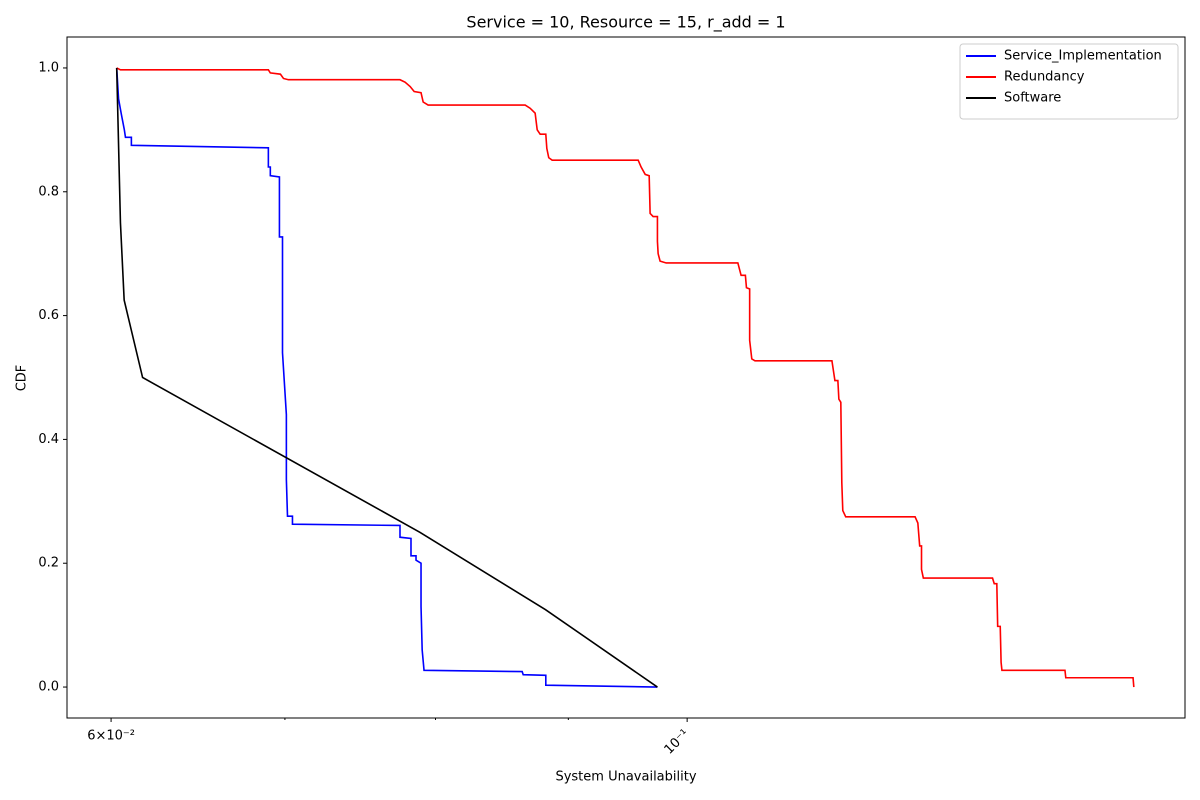 The height and width of the screenshot is (800, 1200). What do you see at coordinates (1044, 77) in the screenshot?
I see `legend-label: Redundancy` at bounding box center [1044, 77].